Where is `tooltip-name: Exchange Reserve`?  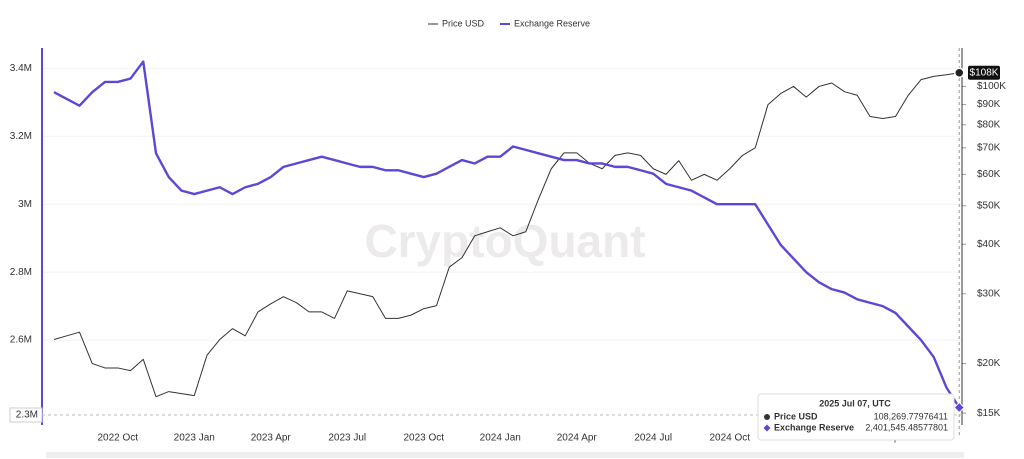
tooltip-name: Exchange Reserve is located at coordinates (814, 427).